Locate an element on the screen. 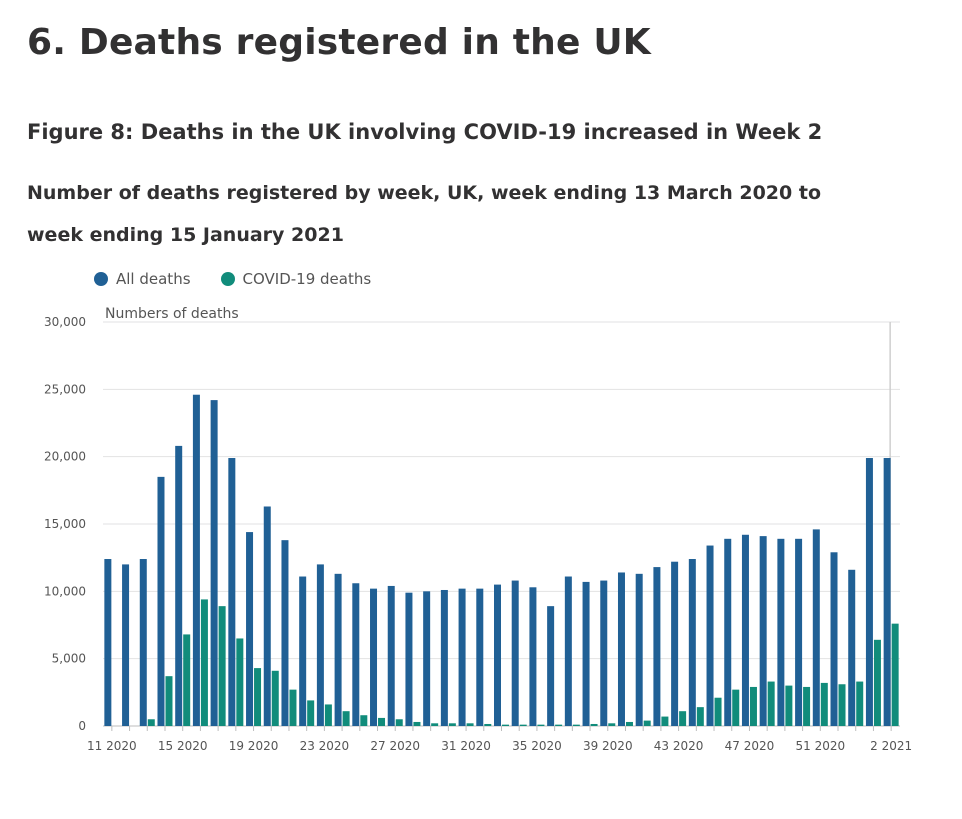 The height and width of the screenshot is (819, 962). bar-all-deaths-49-2020 is located at coordinates (781, 632).